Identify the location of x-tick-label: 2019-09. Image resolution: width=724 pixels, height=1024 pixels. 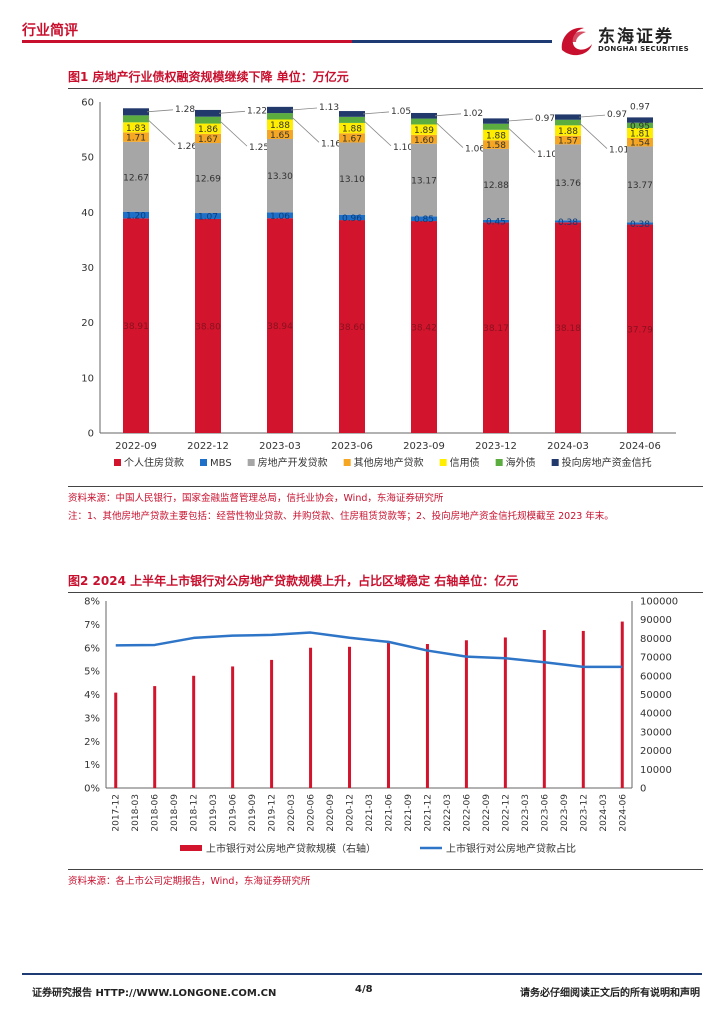
(253, 813).